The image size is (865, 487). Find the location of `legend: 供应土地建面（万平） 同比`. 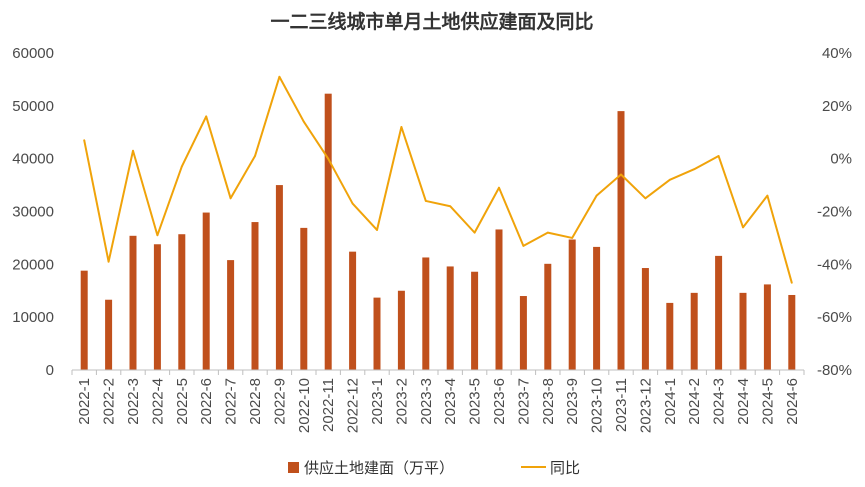

legend: 供应土地建面（万平） 同比 is located at coordinates (434, 468).